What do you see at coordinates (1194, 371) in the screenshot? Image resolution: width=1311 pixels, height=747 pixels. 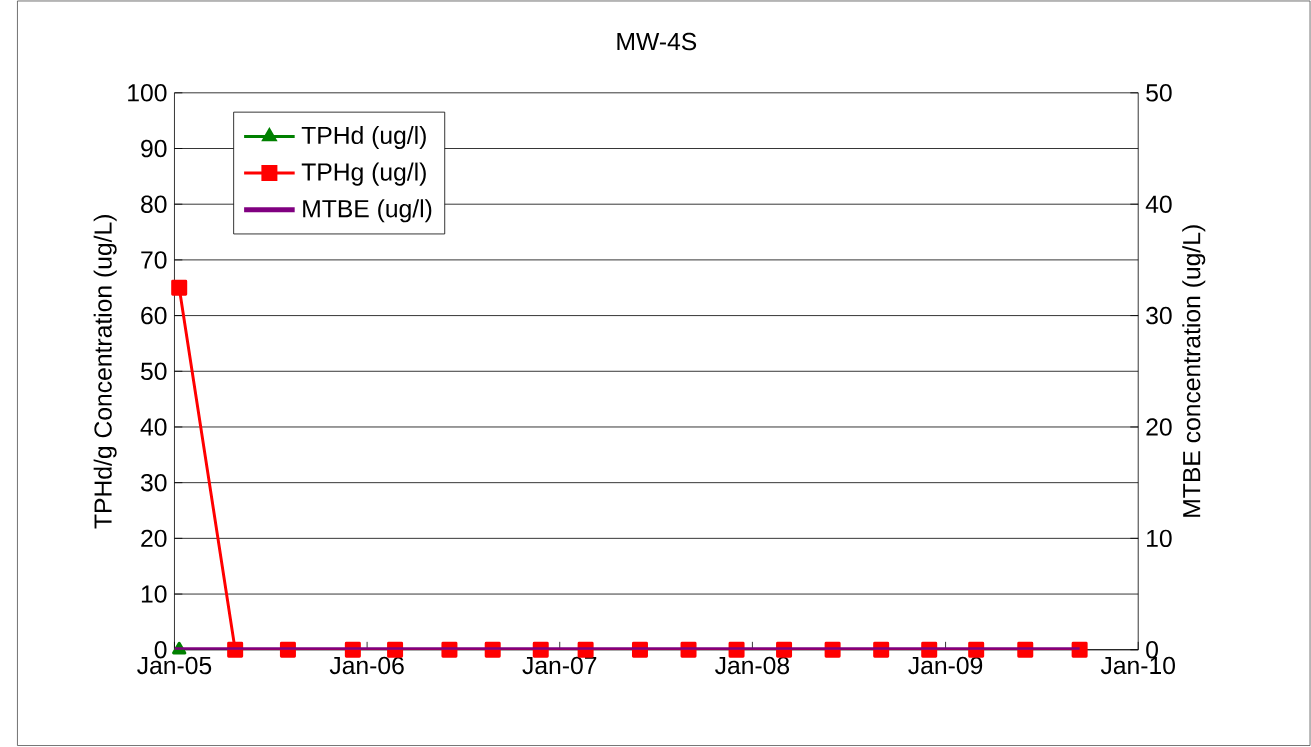 I see `y2-axis-title: MTBE concentration (ug/L)` at bounding box center [1194, 371].